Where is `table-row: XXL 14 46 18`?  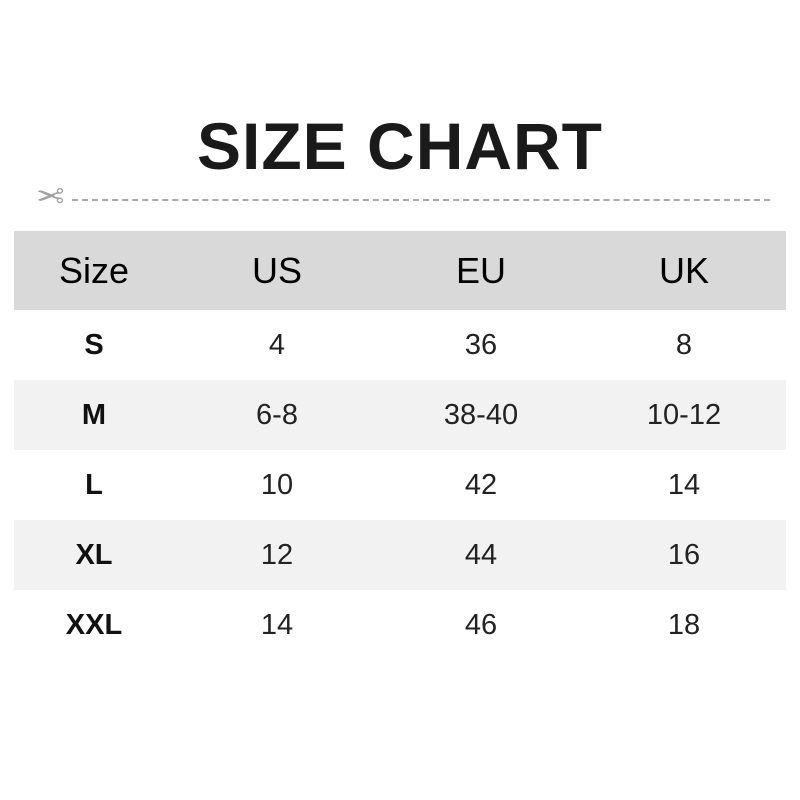 table-row: XXL 14 46 18 is located at coordinates (400, 625).